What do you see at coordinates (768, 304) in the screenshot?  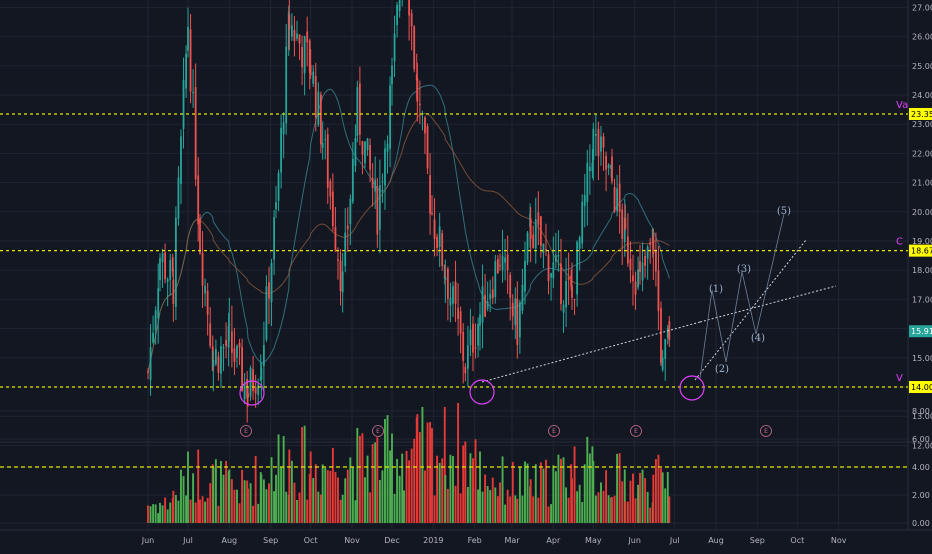 I see `trendline-support-extension` at bounding box center [768, 304].